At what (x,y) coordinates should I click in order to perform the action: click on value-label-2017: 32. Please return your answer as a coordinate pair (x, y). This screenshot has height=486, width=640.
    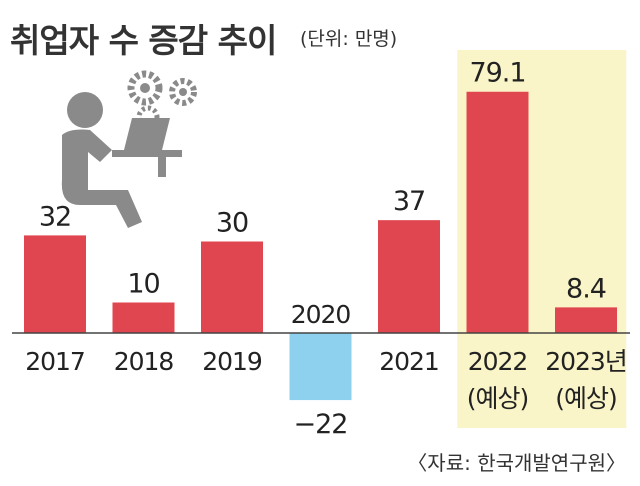
    Looking at the image, I should click on (55, 216).